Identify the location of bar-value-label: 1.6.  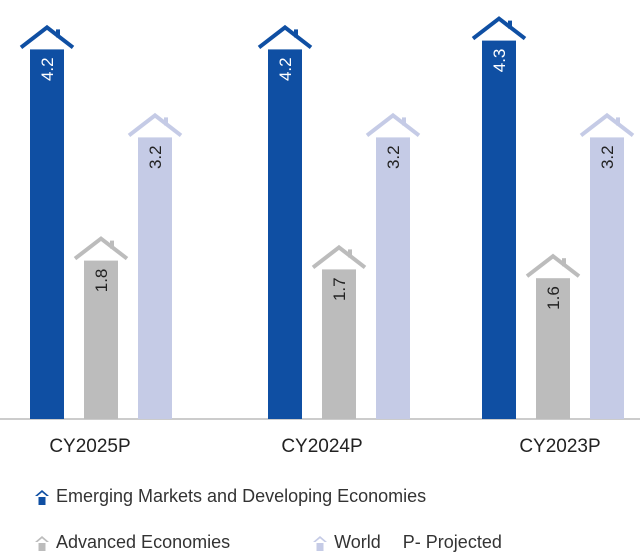
(553, 298).